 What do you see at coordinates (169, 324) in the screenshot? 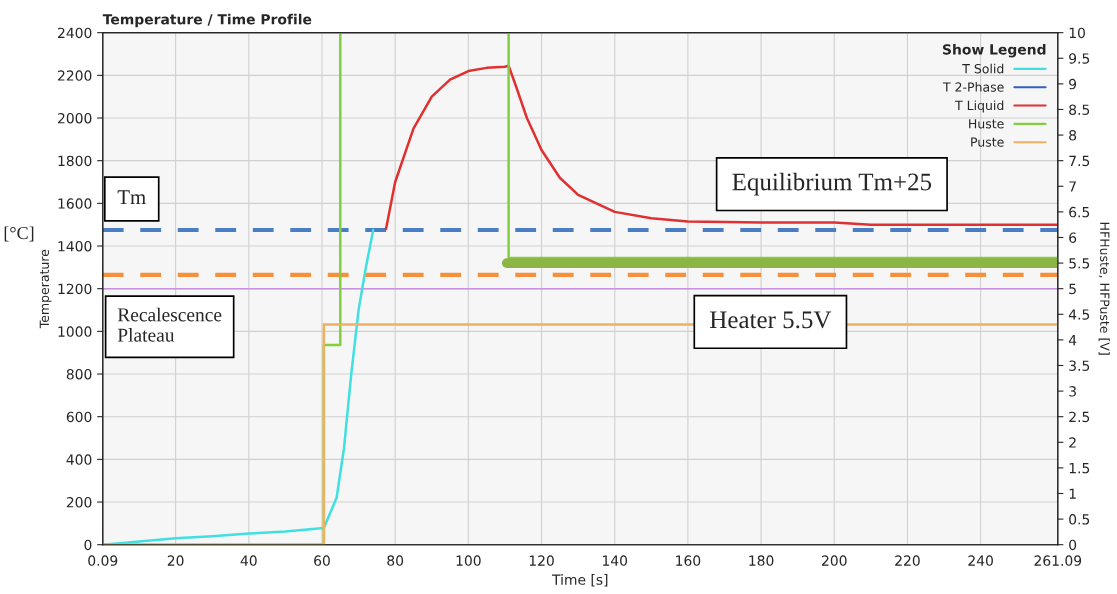
I see `annotation: Recalescence Plateau` at bounding box center [169, 324].